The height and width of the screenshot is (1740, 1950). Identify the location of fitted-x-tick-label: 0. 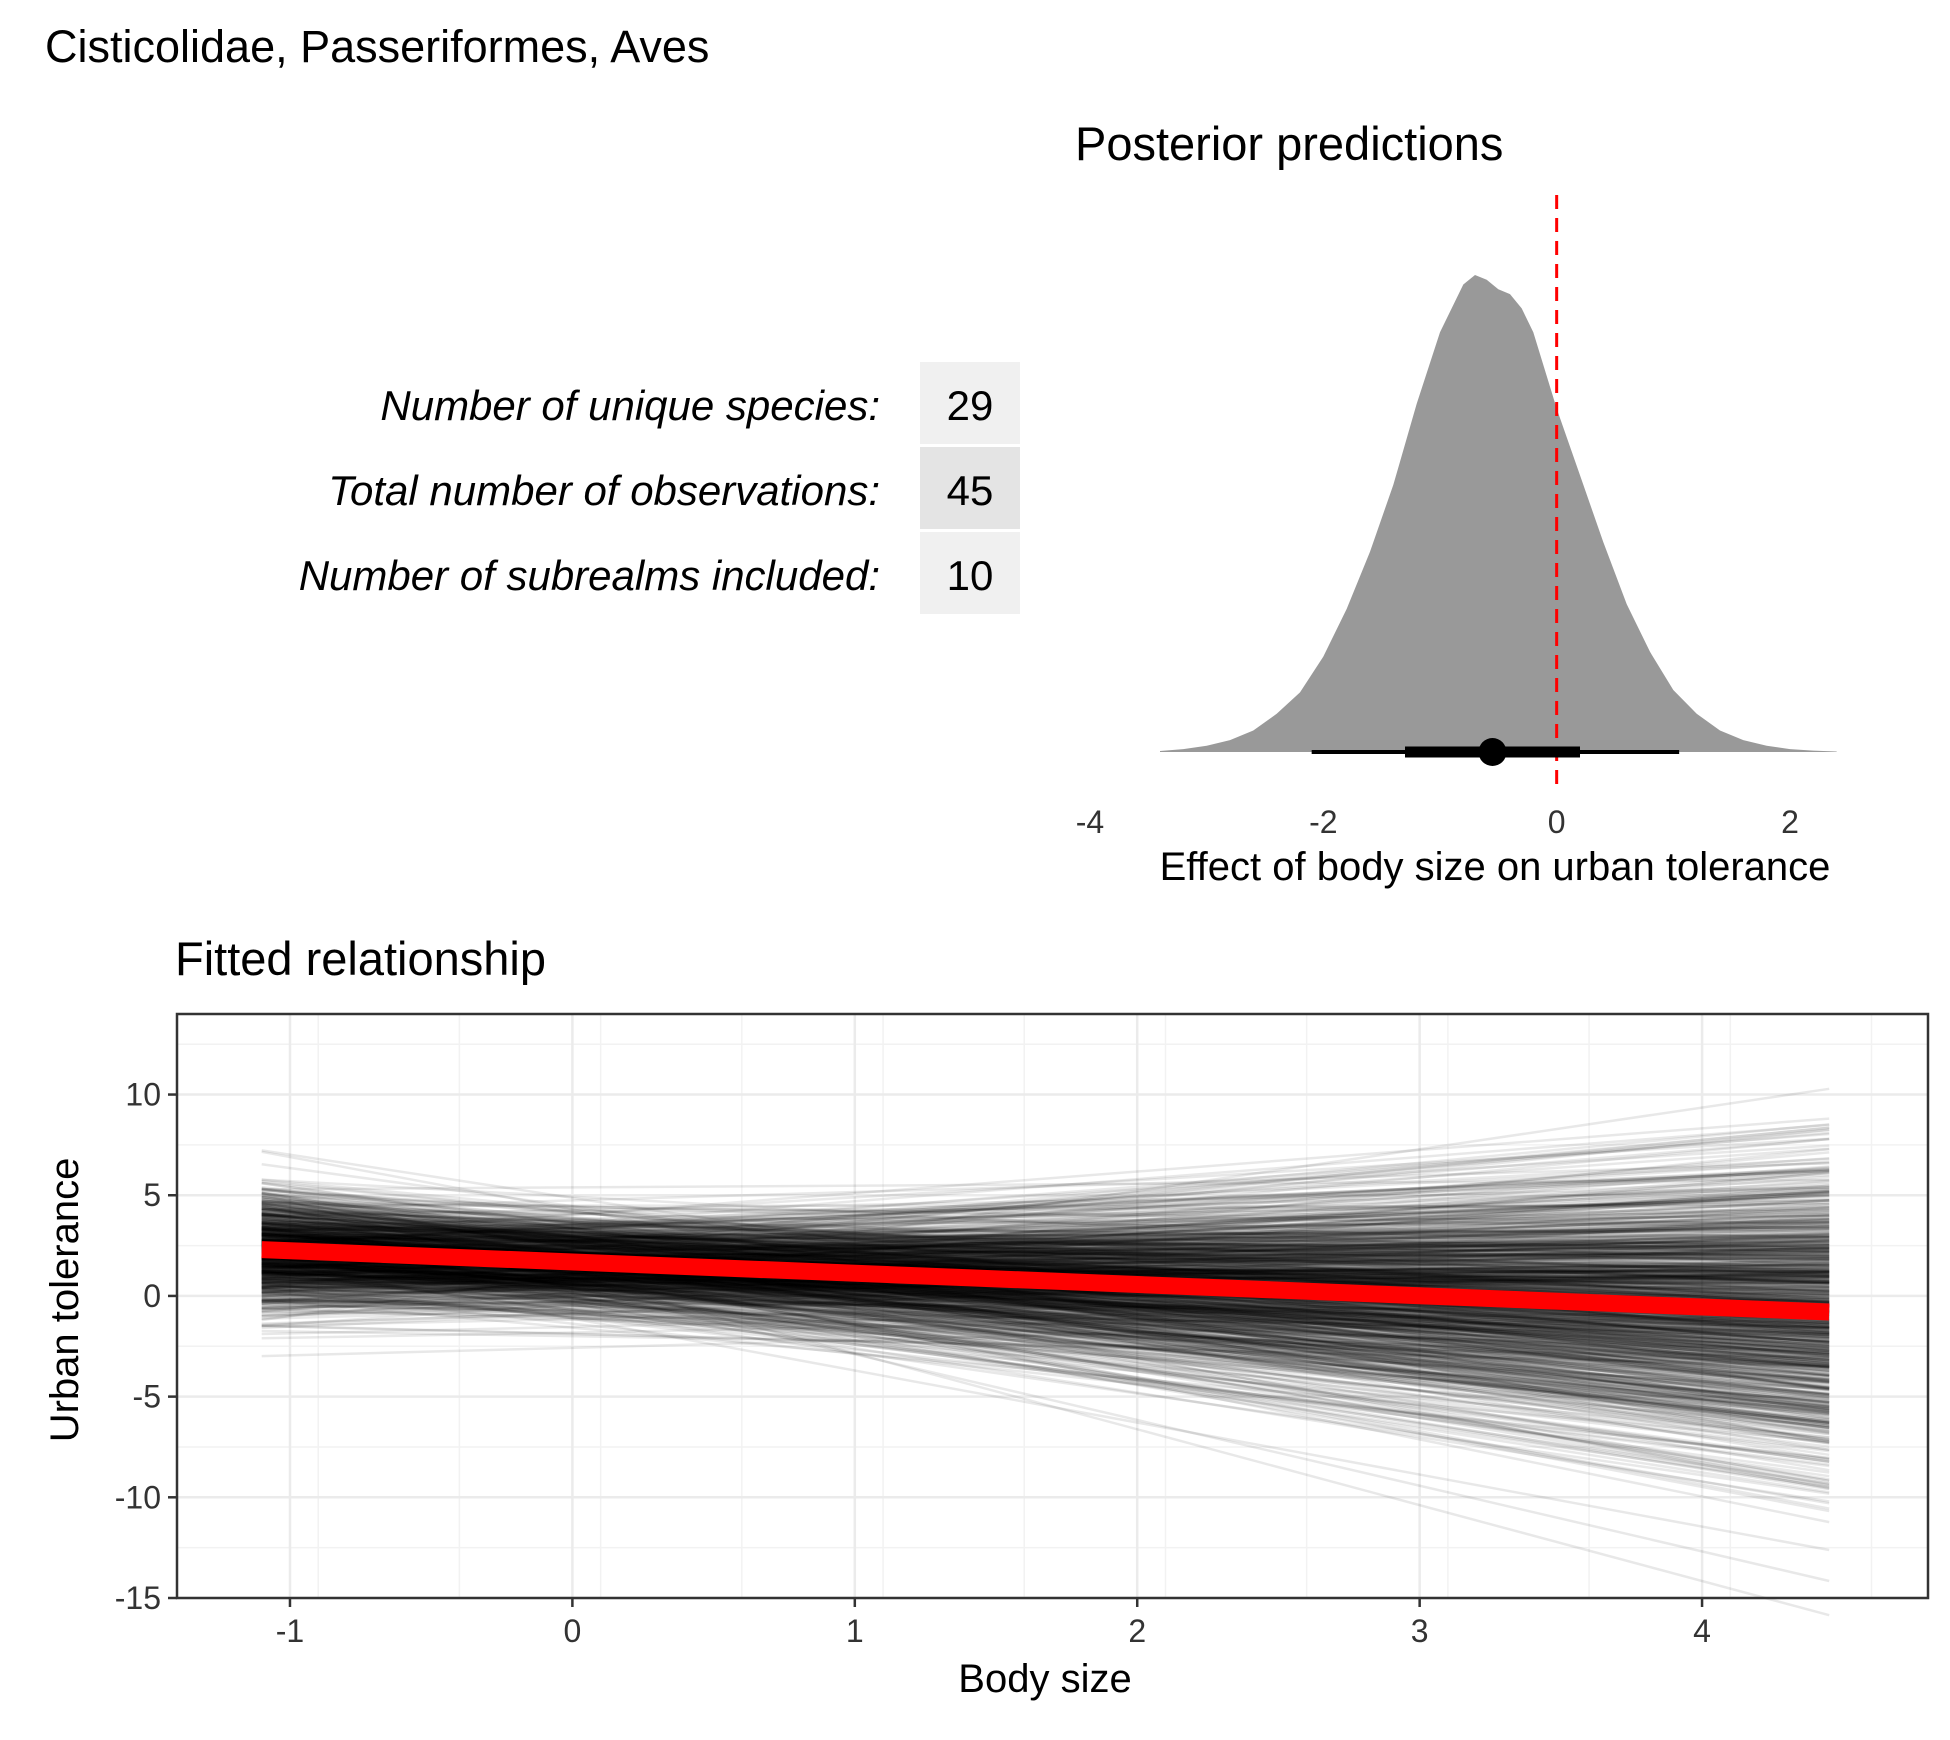
(572, 1631).